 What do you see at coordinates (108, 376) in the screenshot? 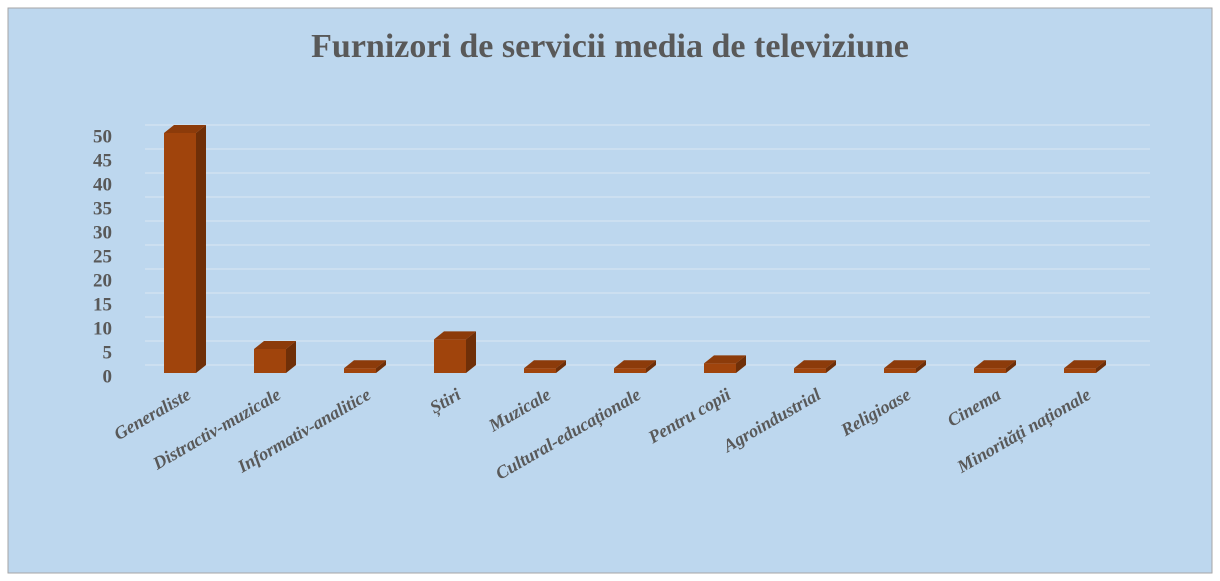
I see `y-tick-label: 0` at bounding box center [108, 376].